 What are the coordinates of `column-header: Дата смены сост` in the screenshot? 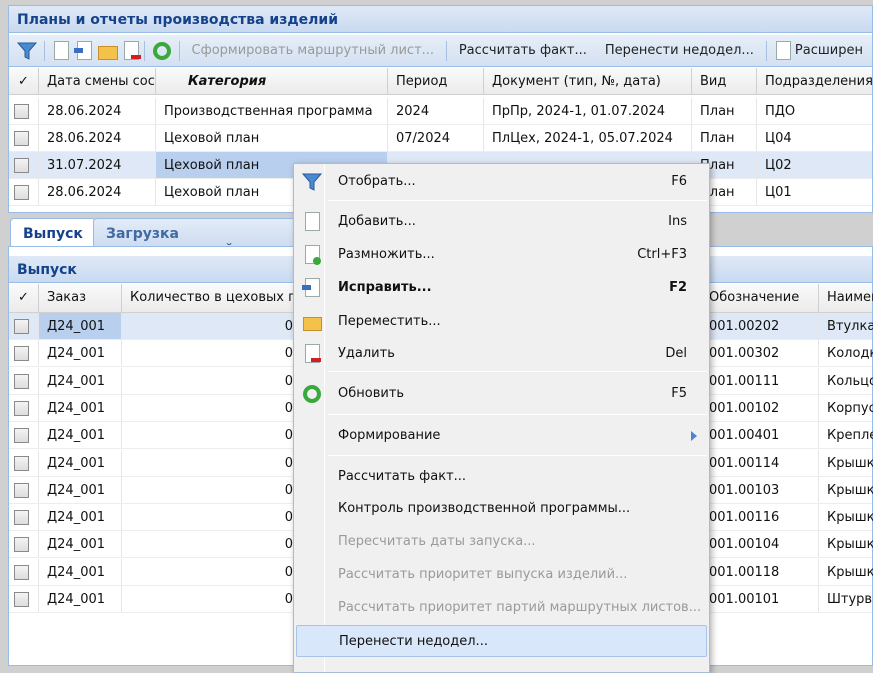 It's located at (97, 81).